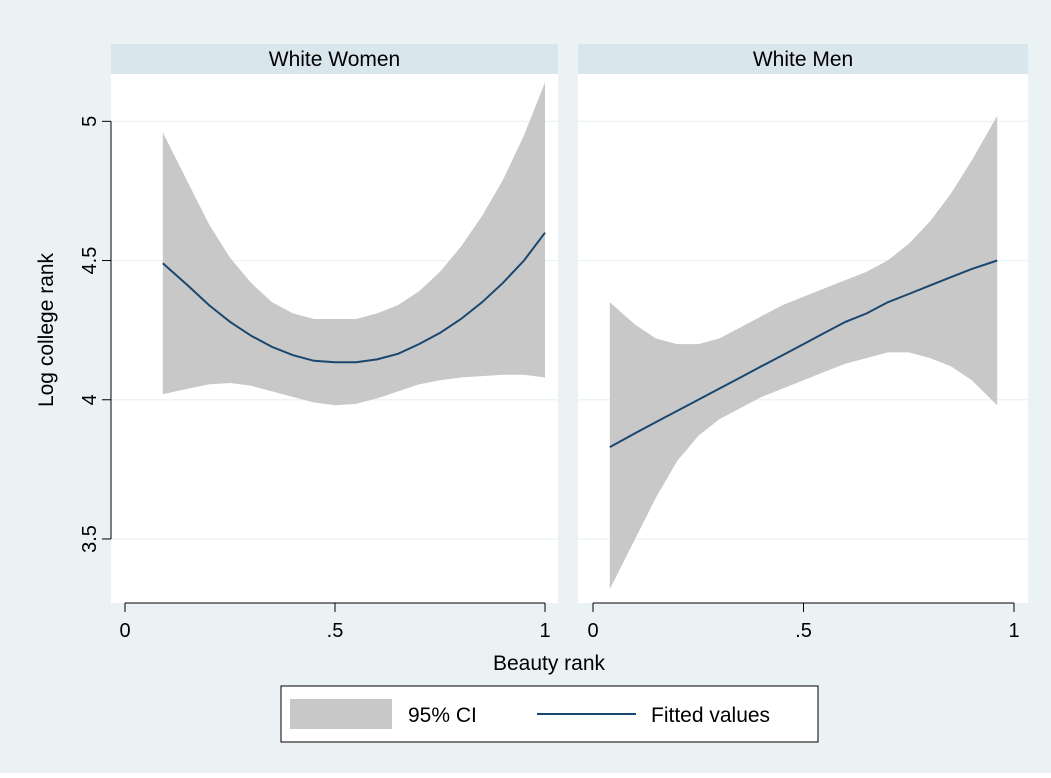 This screenshot has height=778, width=1051. Describe the element at coordinates (710, 715) in the screenshot. I see `legend-label-fitted: Fitted values` at that location.